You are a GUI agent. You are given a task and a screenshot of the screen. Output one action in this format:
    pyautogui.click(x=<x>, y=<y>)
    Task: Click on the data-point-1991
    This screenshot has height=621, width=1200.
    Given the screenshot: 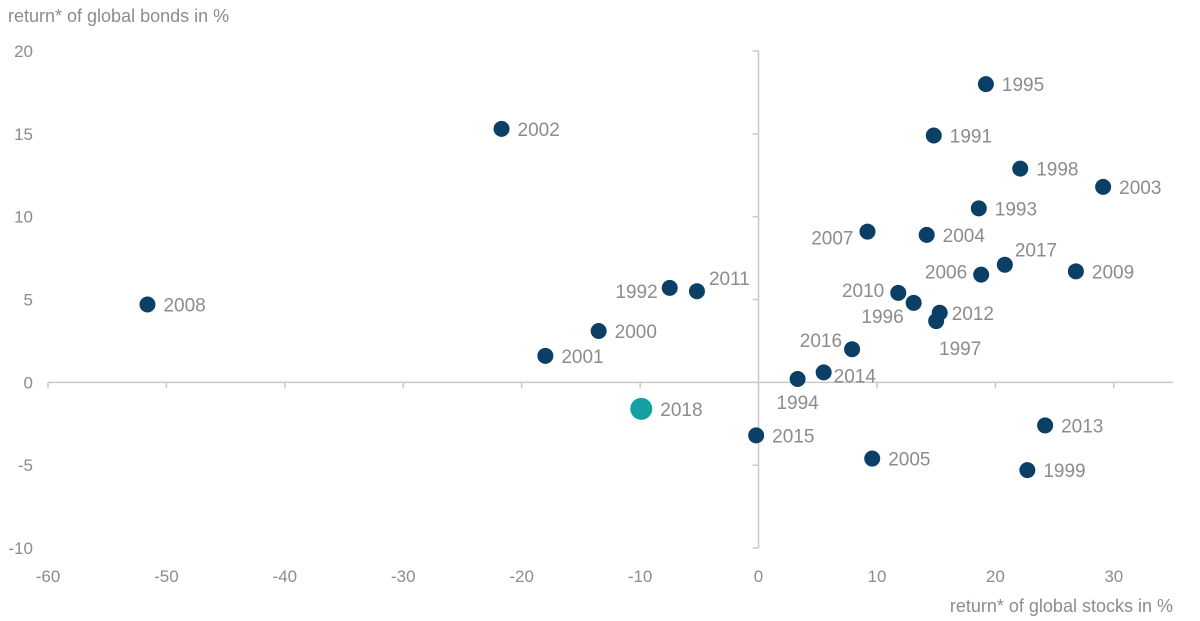 What is the action you would take?
    pyautogui.click(x=933, y=135)
    